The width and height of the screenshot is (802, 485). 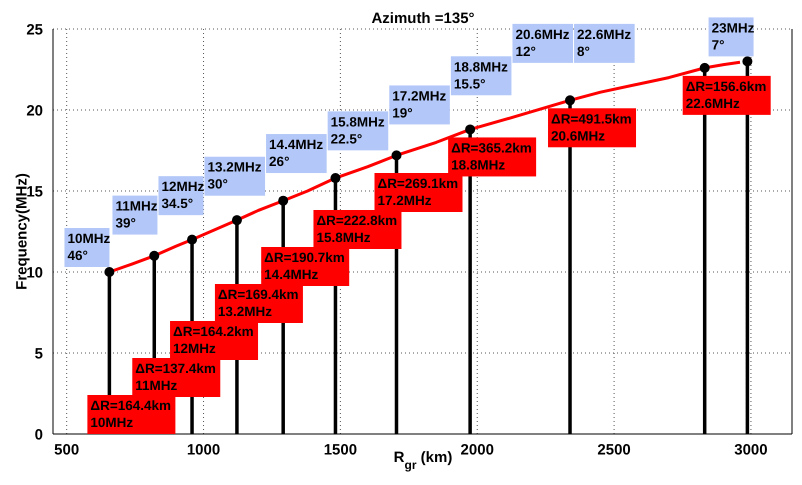 What do you see at coordinates (34, 111) in the screenshot?
I see `y-tick-label: 20` at bounding box center [34, 111].